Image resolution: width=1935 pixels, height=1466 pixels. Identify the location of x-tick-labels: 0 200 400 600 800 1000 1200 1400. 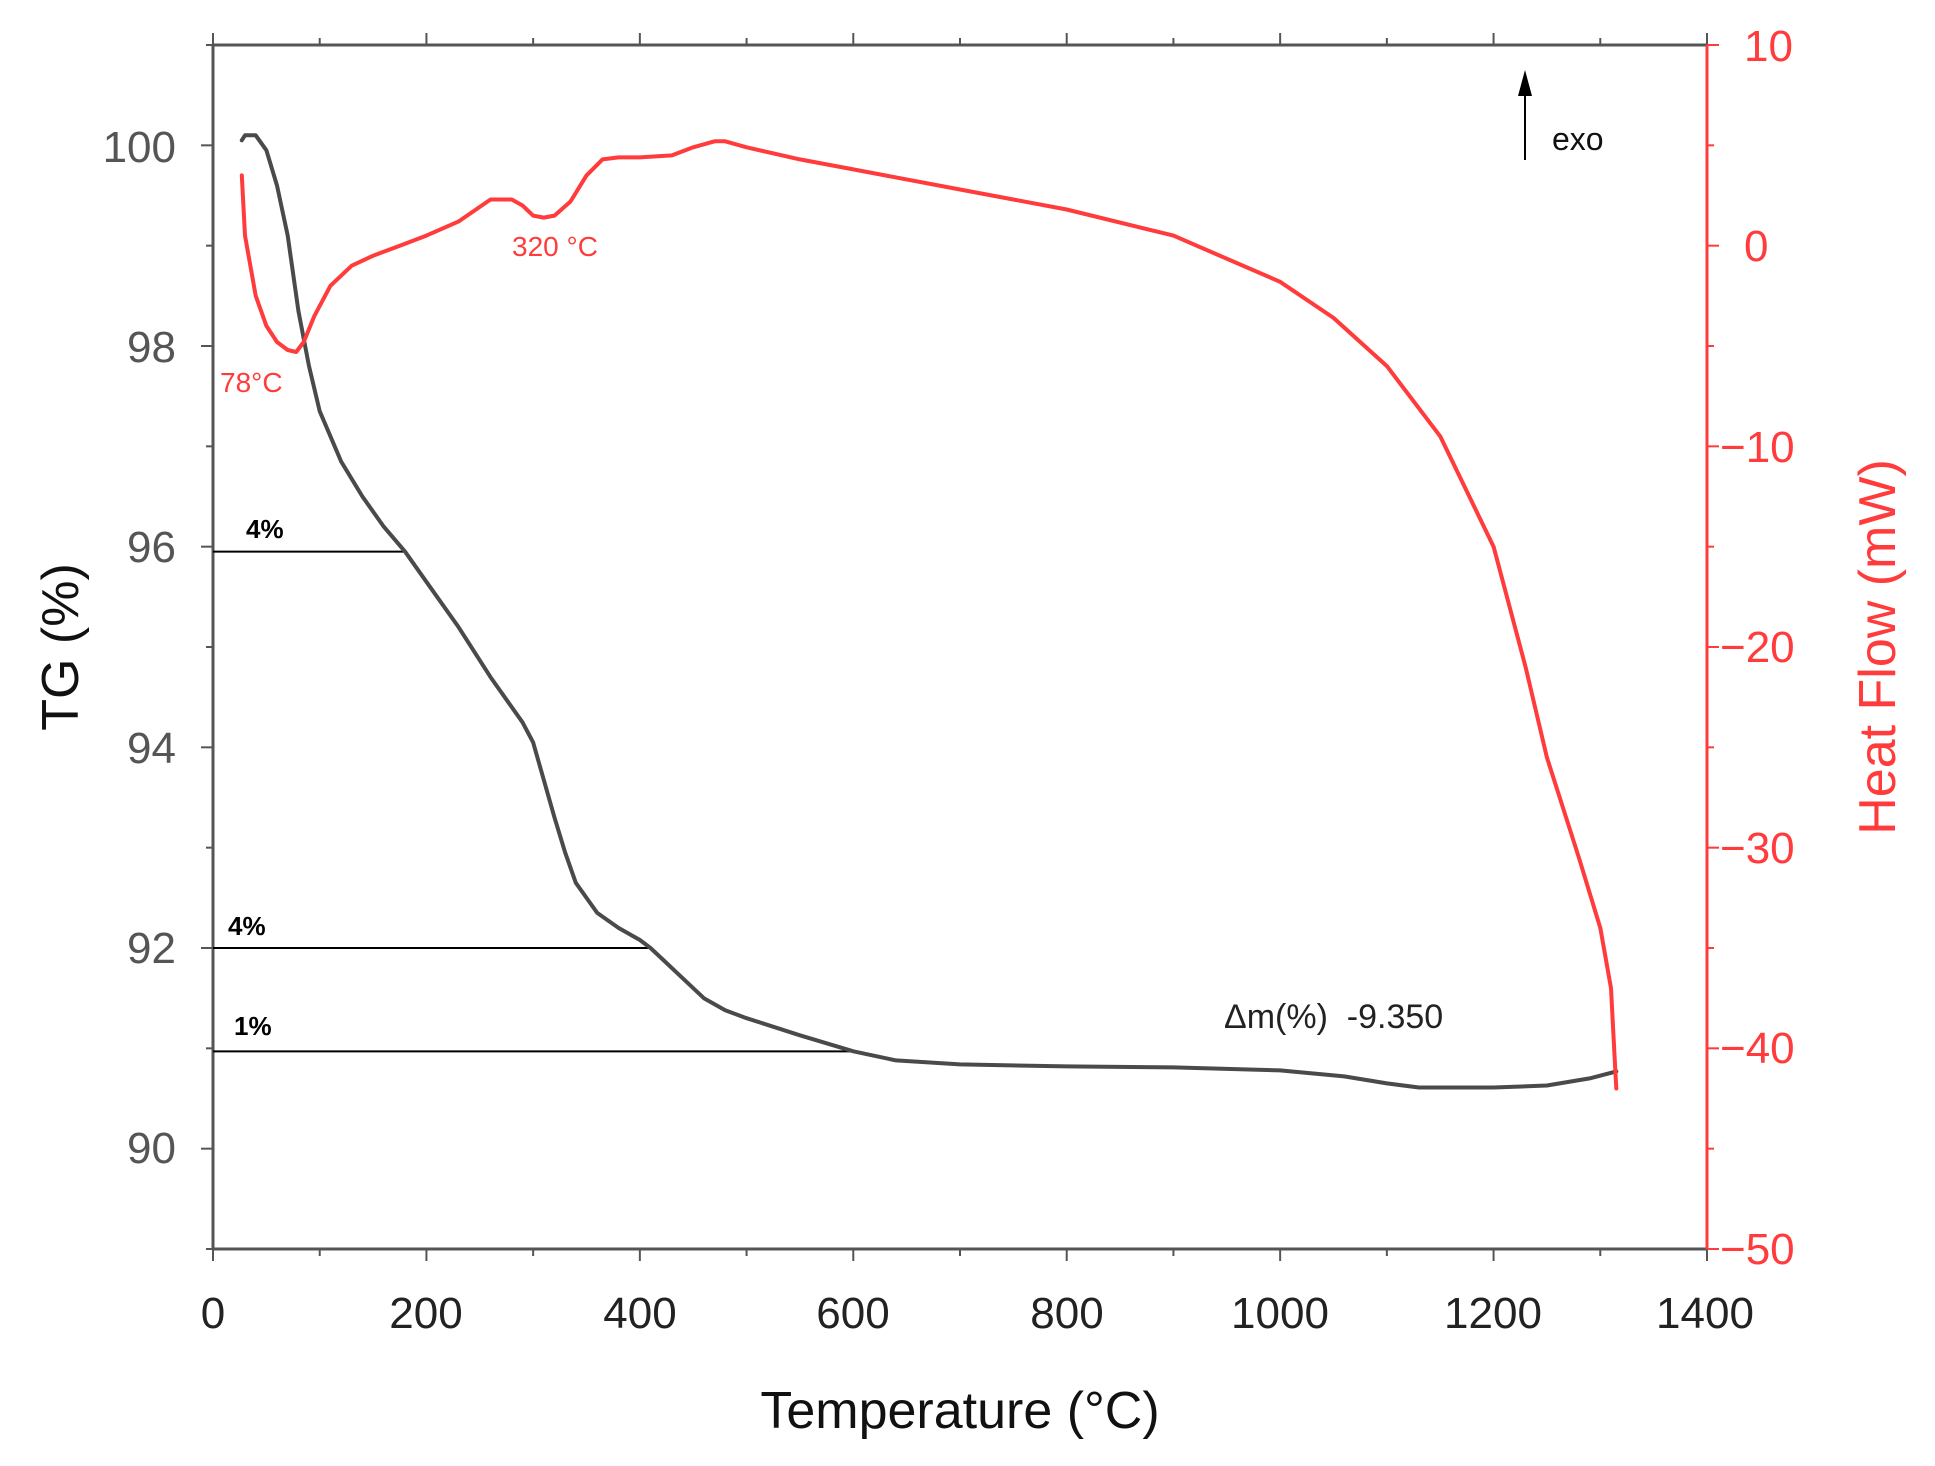
(977, 1313).